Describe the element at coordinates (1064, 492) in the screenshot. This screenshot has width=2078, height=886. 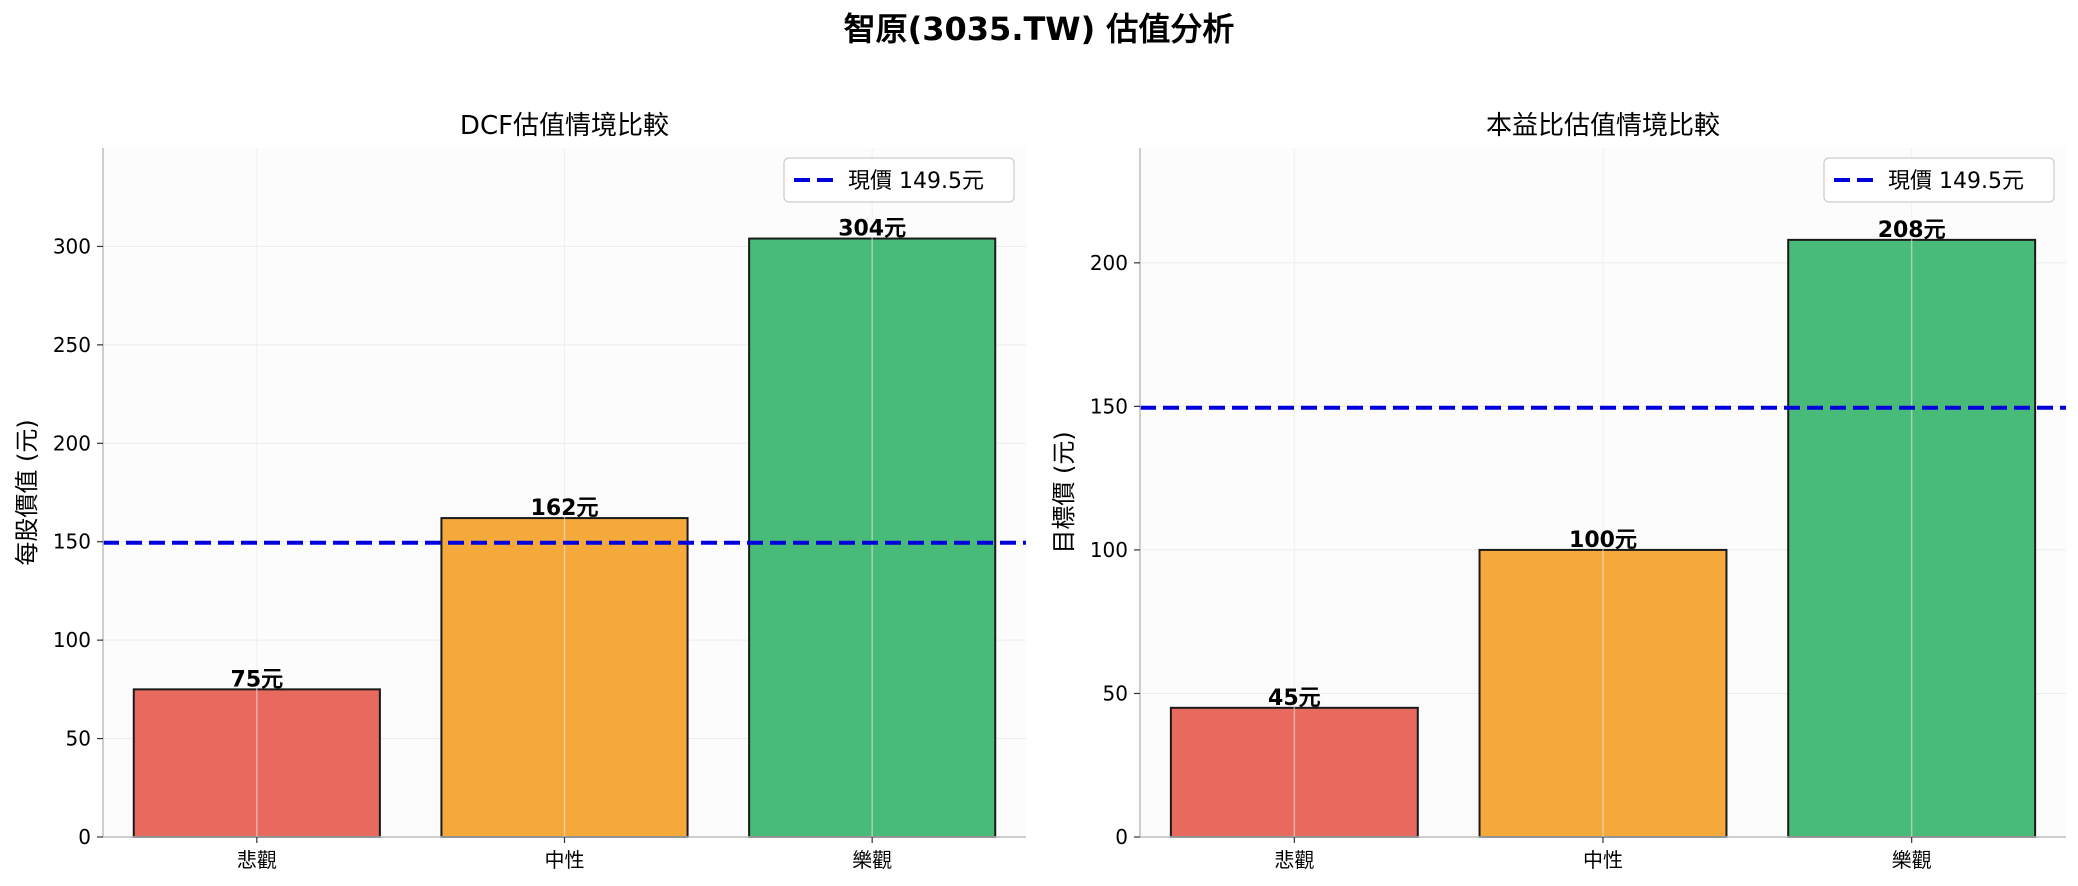
I see `pe-y-axis-label: 目標價 (元)` at that location.